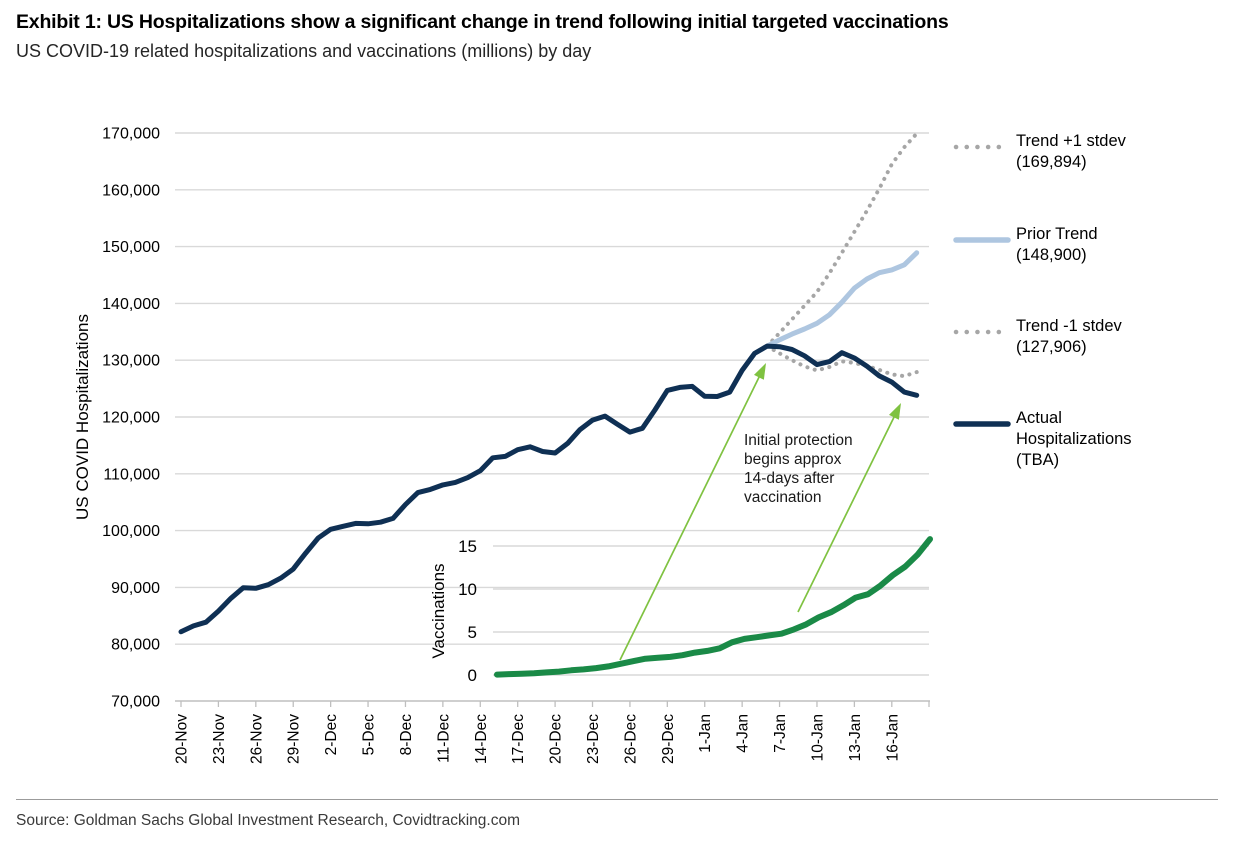 Image resolution: width=1234 pixels, height=849 pixels. I want to click on x-axis, so click(552, 703).